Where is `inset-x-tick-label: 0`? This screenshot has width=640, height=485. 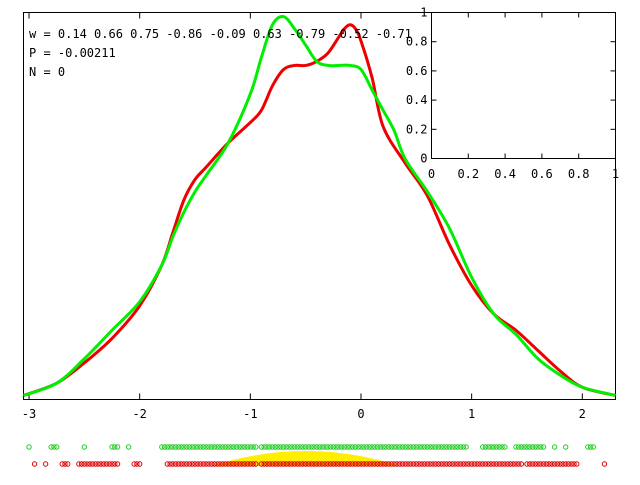
inset-x-tick-label: 0 is located at coordinates (431, 174).